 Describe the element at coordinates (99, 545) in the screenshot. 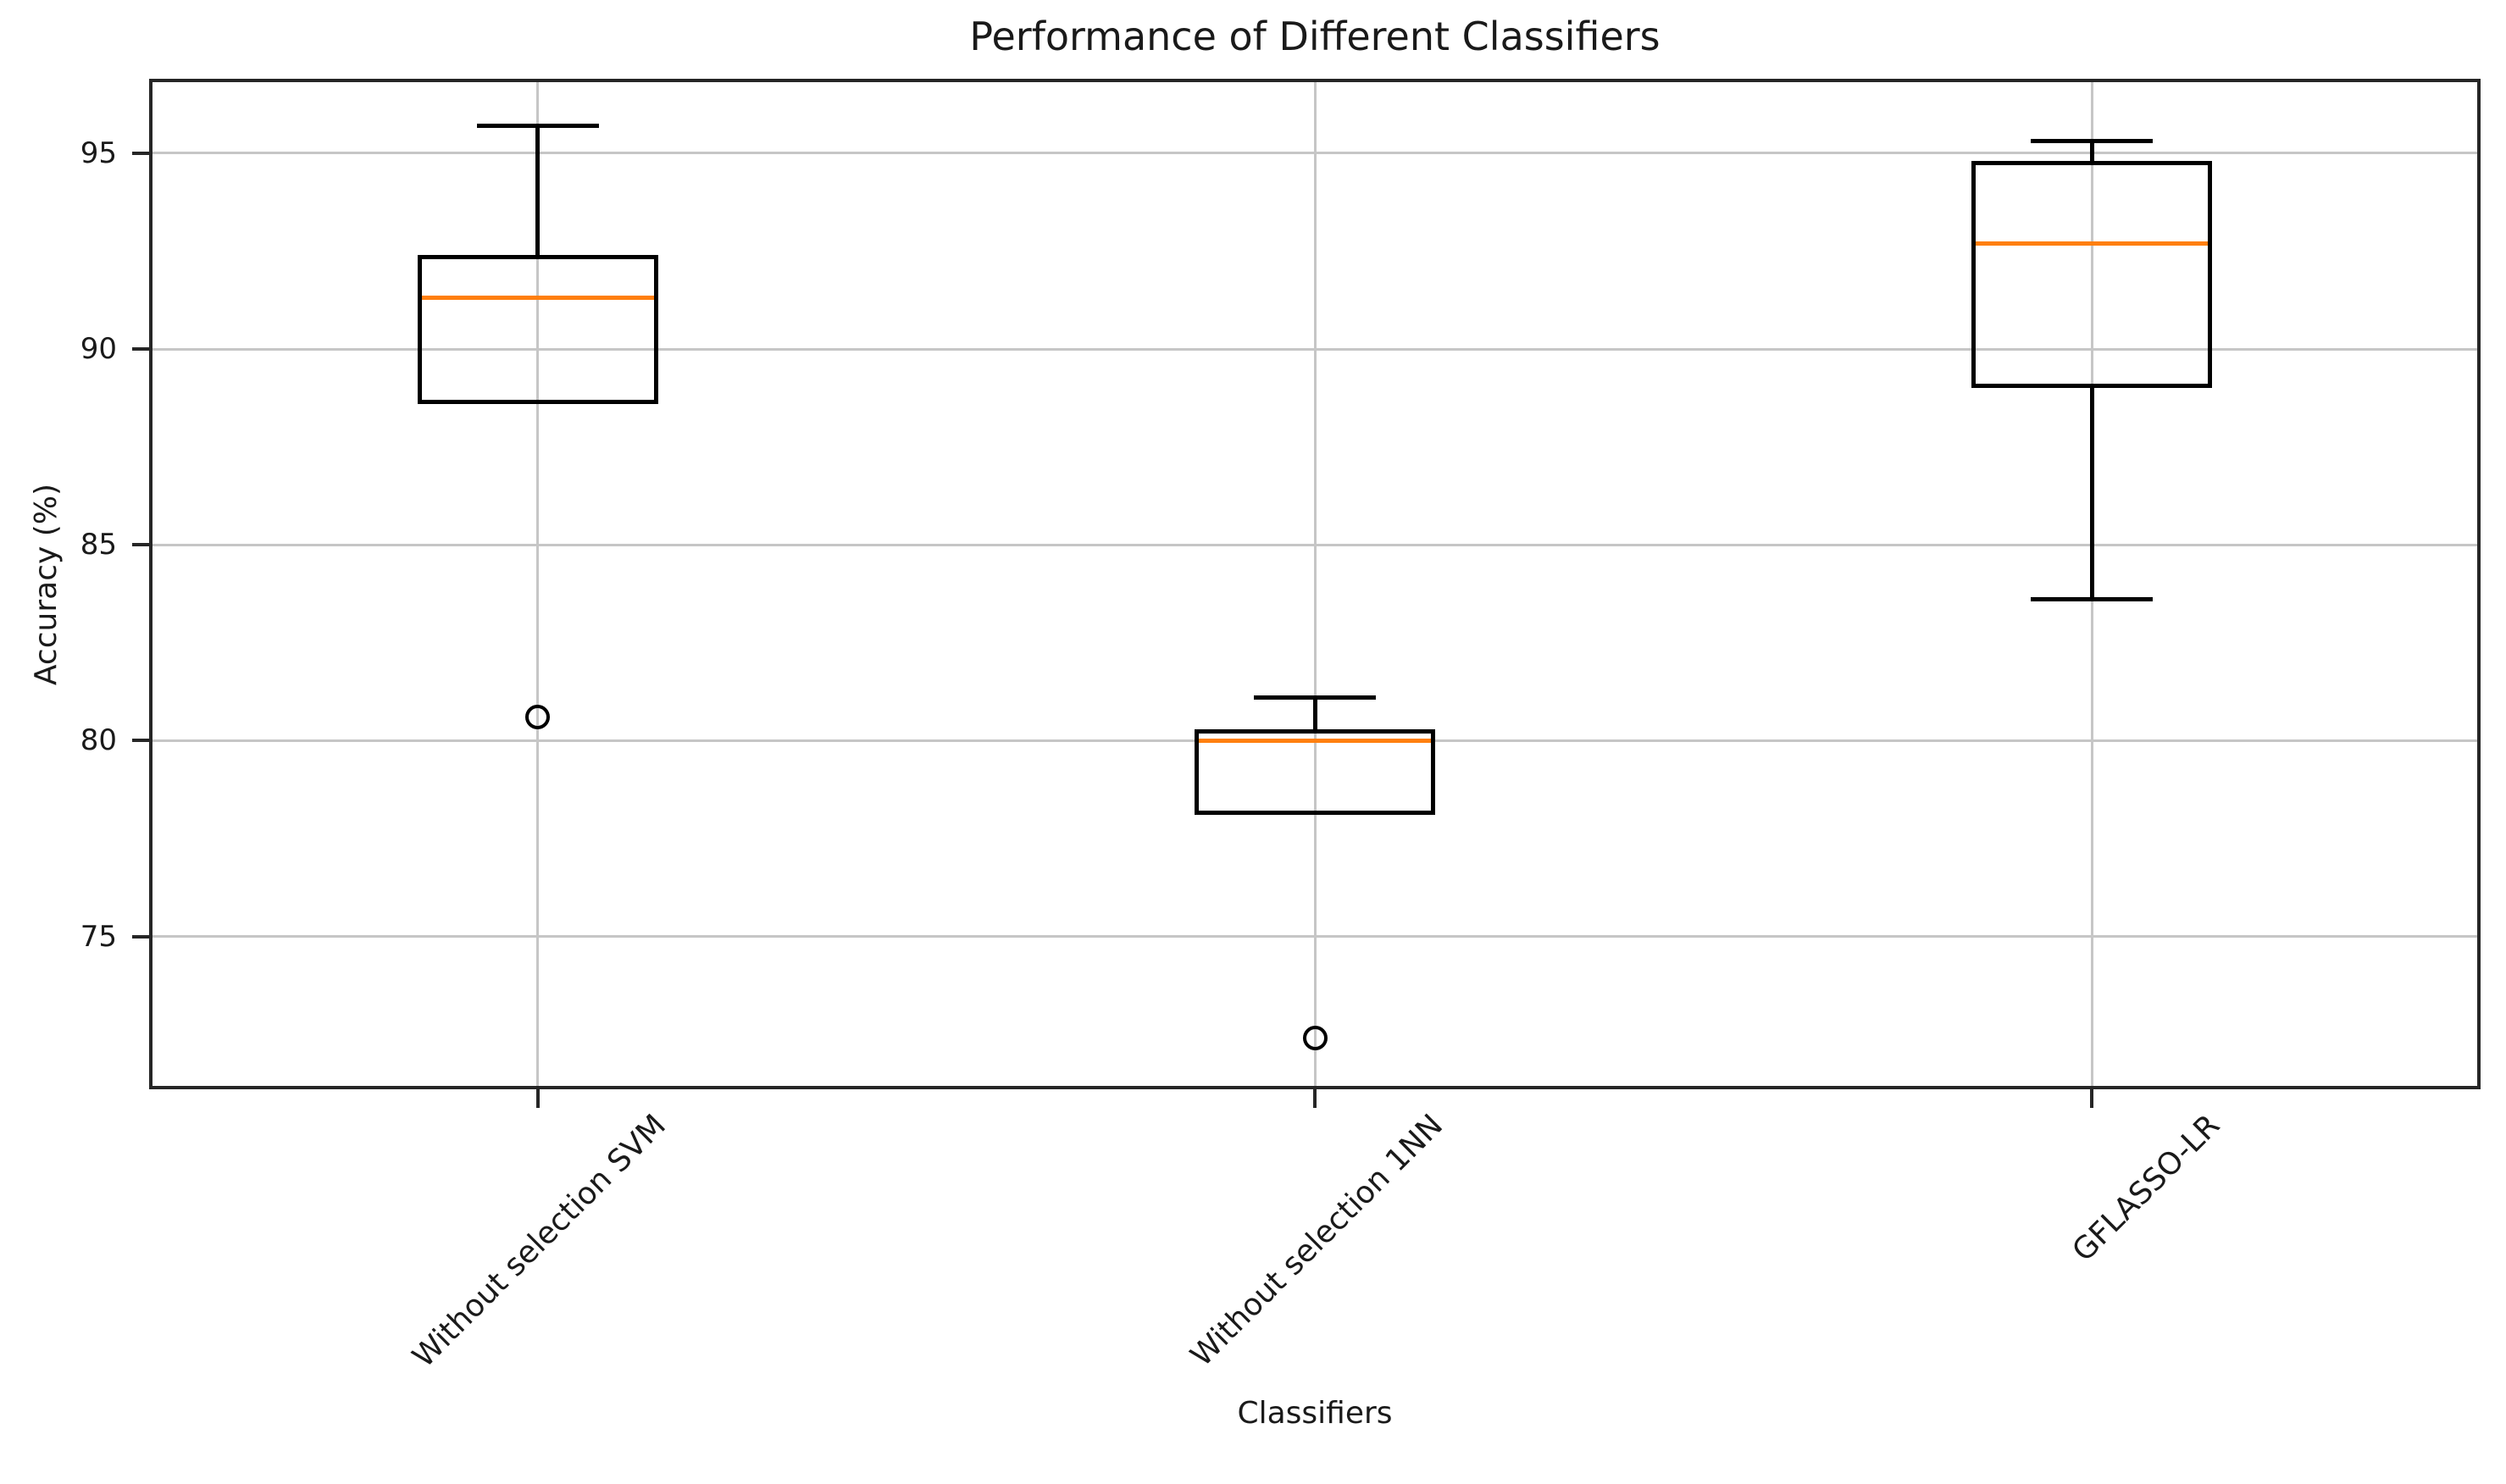

I see `y-tick-label: 85` at that location.